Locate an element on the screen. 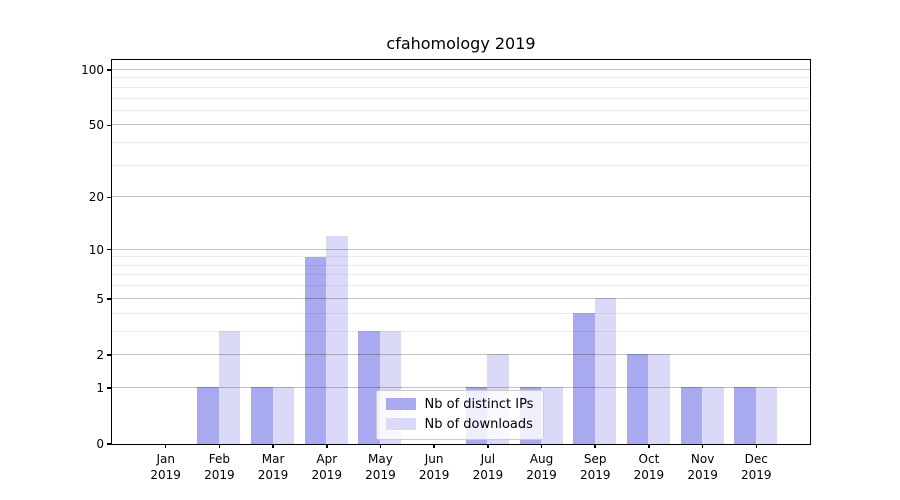 Image resolution: width=900 pixels, height=500 pixels. bar-nb-of-downloads-aug is located at coordinates (552, 415).